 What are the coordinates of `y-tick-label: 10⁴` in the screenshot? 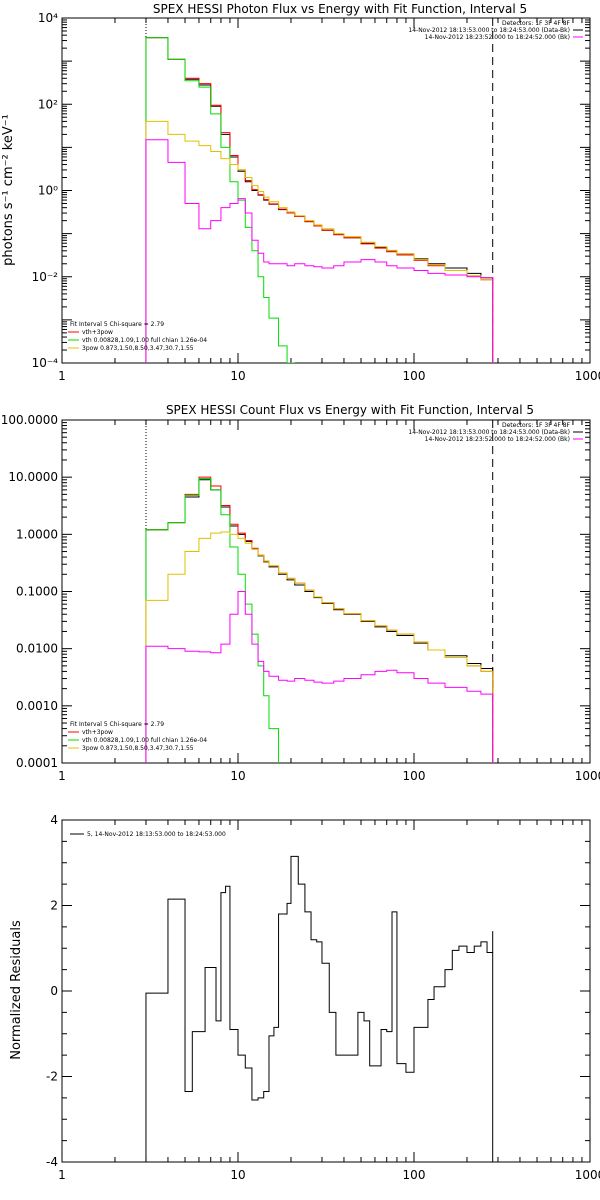 It's located at (48, 18).